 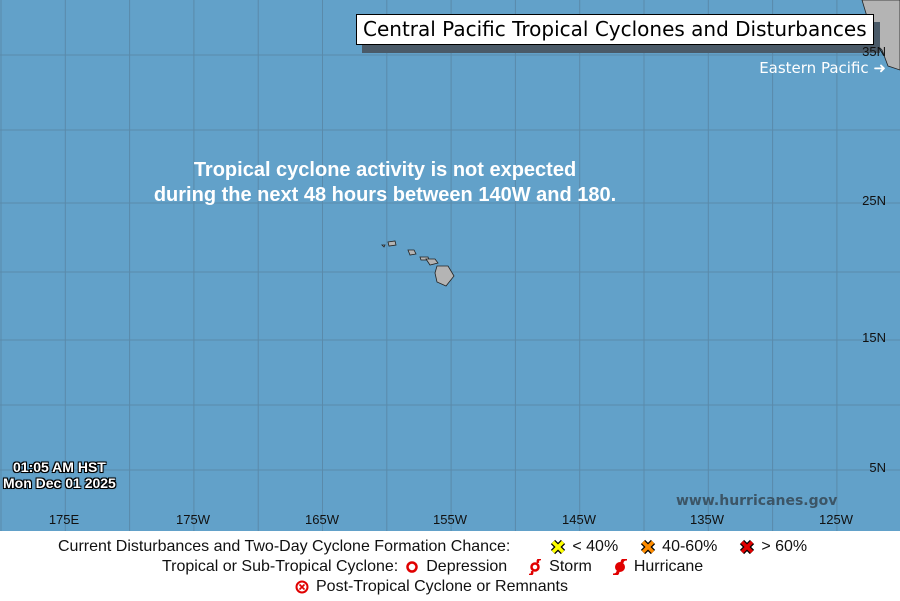 What do you see at coordinates (874, 337) in the screenshot?
I see `lat-label: 15N` at bounding box center [874, 337].